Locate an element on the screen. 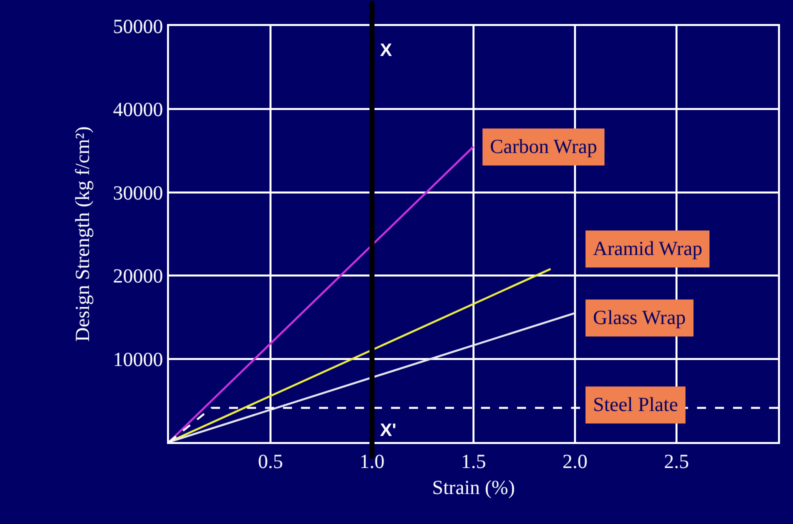 The image size is (793, 524). x-axis-title: Strain (%) is located at coordinates (473, 488).